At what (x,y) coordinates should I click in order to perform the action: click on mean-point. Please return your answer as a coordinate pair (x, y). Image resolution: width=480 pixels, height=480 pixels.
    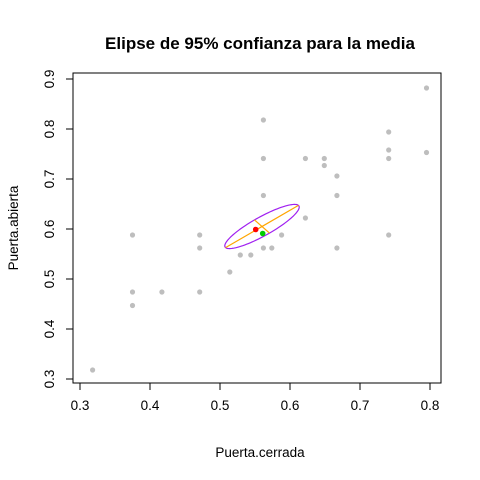
    Looking at the image, I should click on (255, 229).